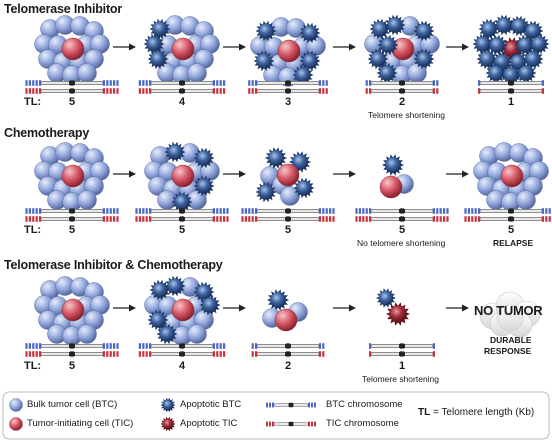 The image size is (552, 442). What do you see at coordinates (511, 340) in the screenshot?
I see `durable-label: DURABLE` at bounding box center [511, 340].